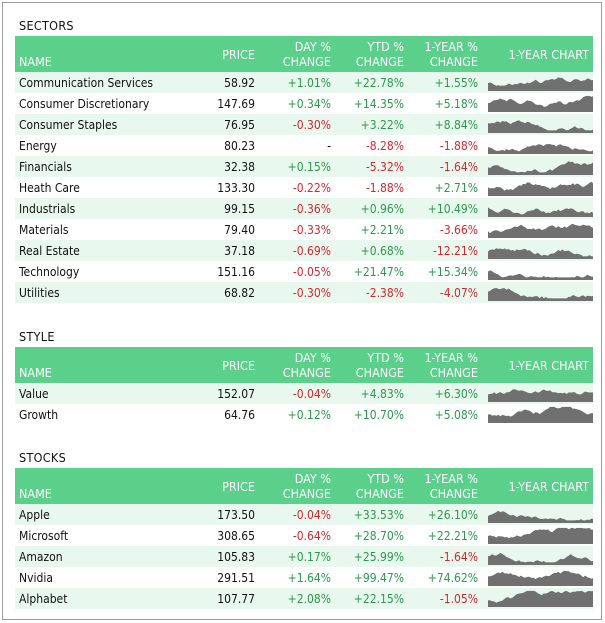 This screenshot has height=623, width=605. What do you see at coordinates (458, 598) in the screenshot?
I see `row-one-year-change: -1.05%` at bounding box center [458, 598].